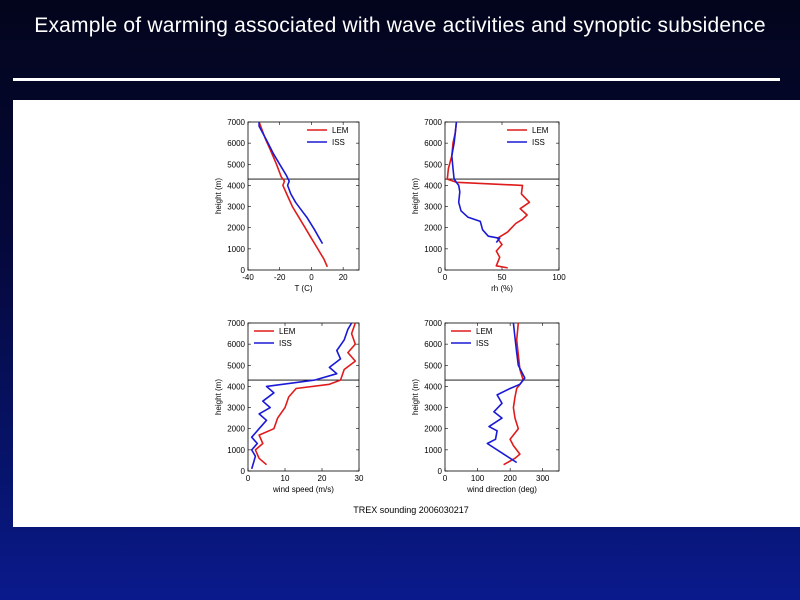 This screenshot has height=600, width=800. I want to click on panel-2-y-tick-label: 5000, so click(433, 164).